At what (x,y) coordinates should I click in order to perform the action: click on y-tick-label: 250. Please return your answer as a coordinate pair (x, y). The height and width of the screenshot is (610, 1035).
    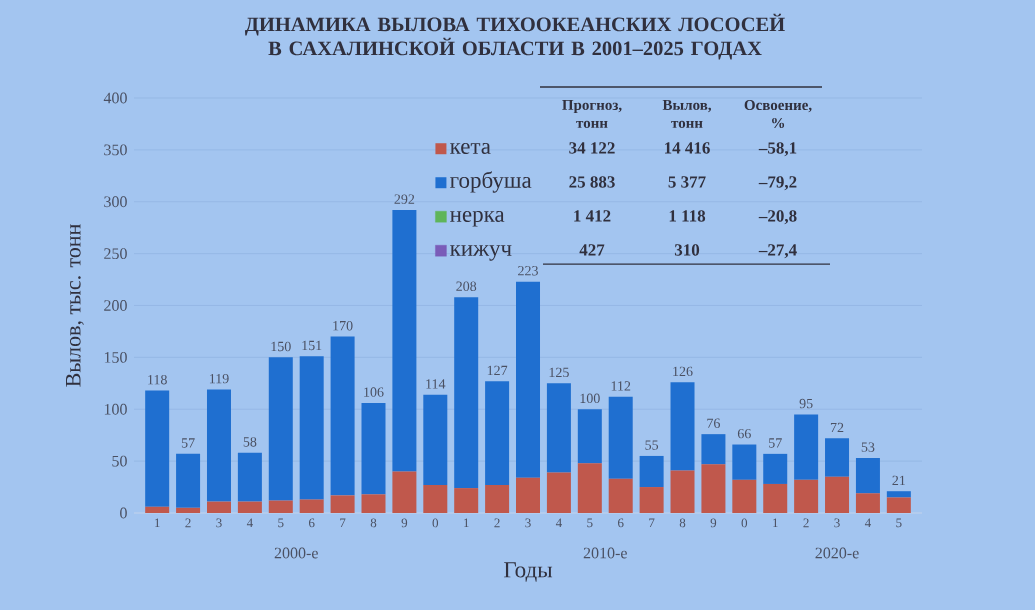
    Looking at the image, I should click on (115, 254).